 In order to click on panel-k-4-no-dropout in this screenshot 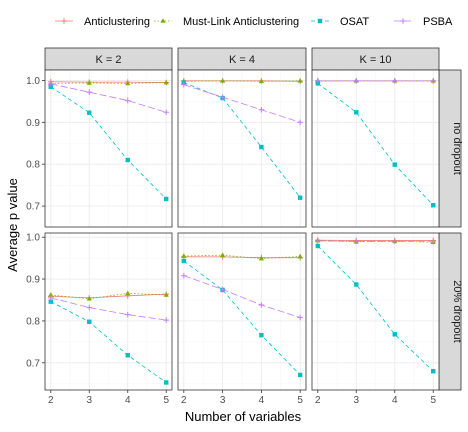, I will do `click(242, 148)`.